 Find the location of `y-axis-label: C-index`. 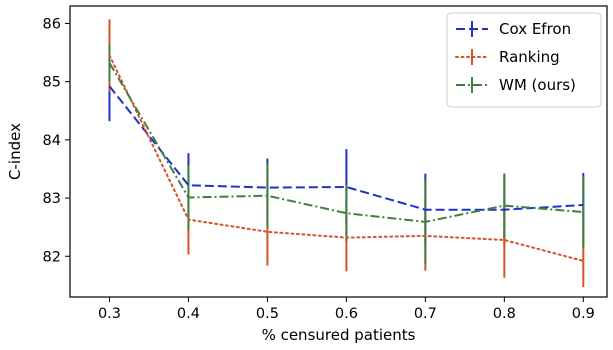

y-axis-label: C-index is located at coordinates (15, 151).